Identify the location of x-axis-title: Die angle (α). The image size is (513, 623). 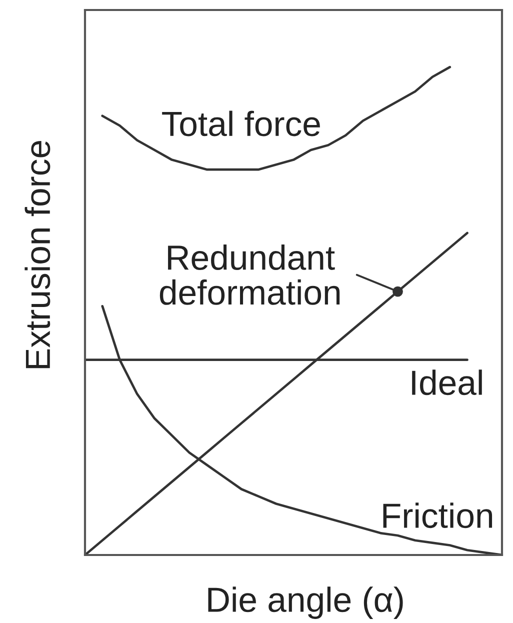
(305, 602).